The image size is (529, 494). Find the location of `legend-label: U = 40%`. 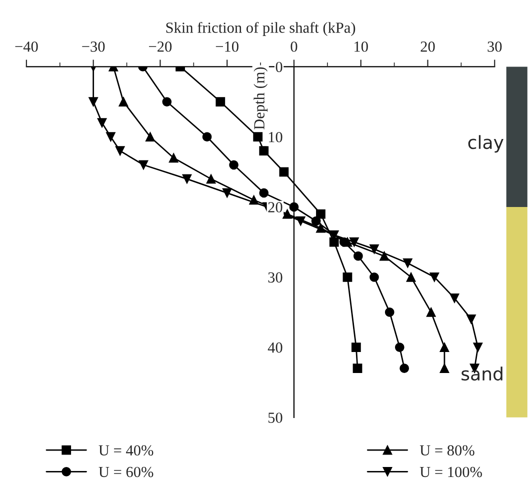

legend-label: U = 40% is located at coordinates (126, 450).